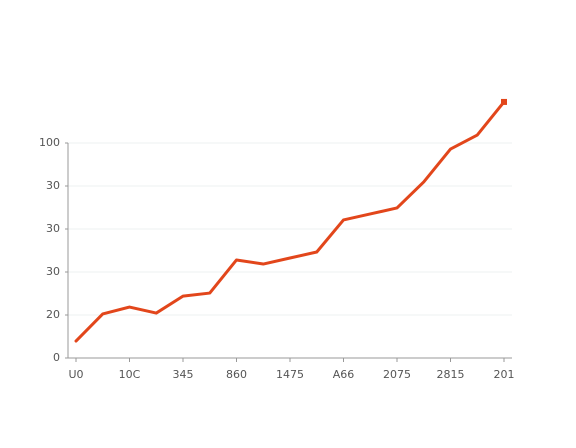 The image size is (576, 448). I want to click on y-tick-label: 100, so click(49, 142).